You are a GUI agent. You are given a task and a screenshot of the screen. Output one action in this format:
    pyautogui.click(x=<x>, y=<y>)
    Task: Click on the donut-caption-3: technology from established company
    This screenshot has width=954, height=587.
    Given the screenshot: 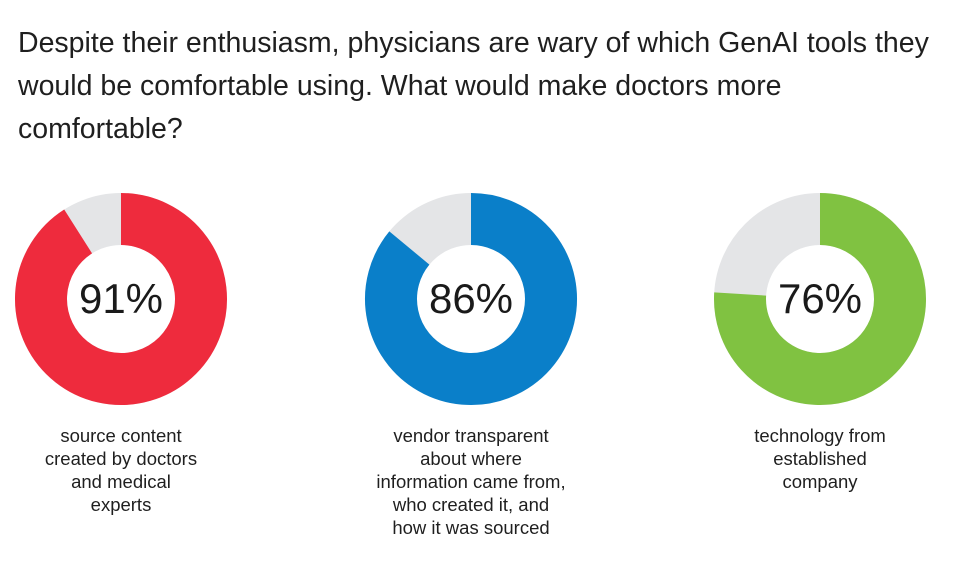 What is the action you would take?
    pyautogui.click(x=820, y=458)
    